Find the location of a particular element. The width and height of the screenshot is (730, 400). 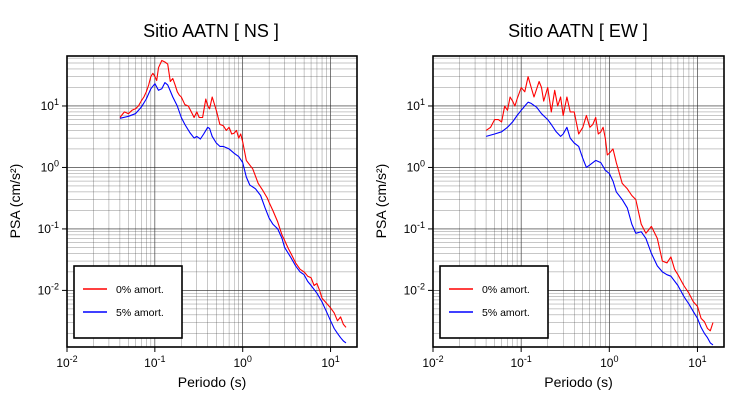

chart-title: Sitio AATN [ EW ] is located at coordinates (578, 31).